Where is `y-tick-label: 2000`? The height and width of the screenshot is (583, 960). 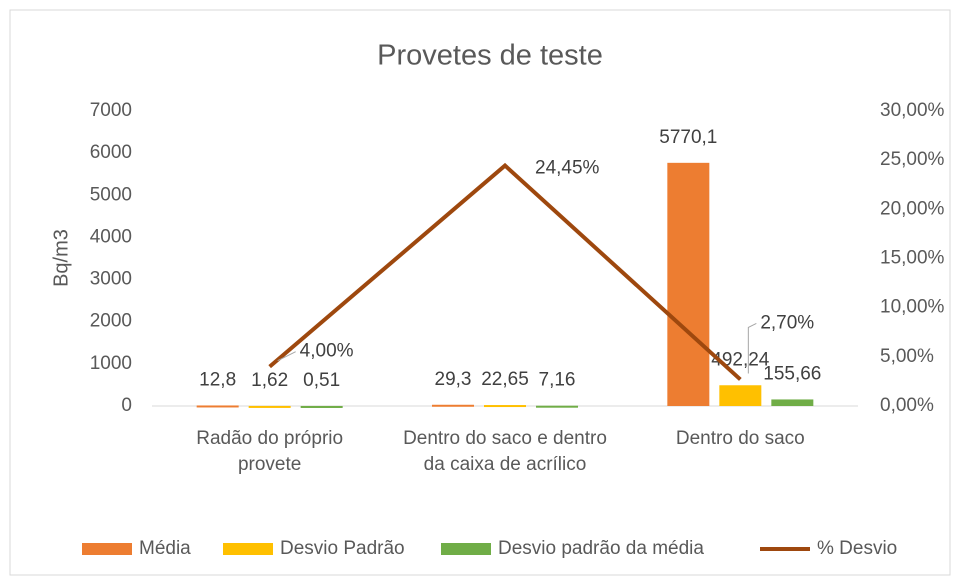 y-tick-label: 2000 is located at coordinates (111, 321).